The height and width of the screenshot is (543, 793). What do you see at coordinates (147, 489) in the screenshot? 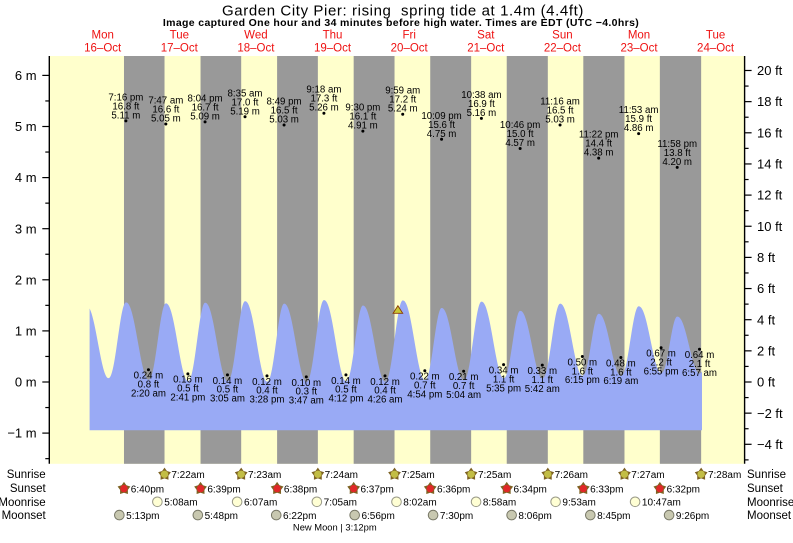
I see `svg-text: 6:40pm` at bounding box center [147, 489].